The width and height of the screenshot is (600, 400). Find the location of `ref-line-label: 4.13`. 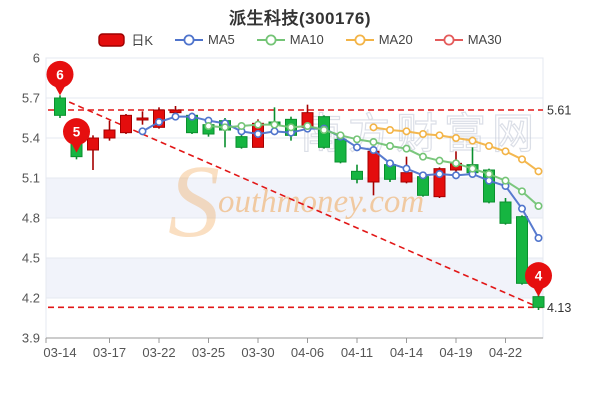

ref-line-label: 4.13 is located at coordinates (559, 308).